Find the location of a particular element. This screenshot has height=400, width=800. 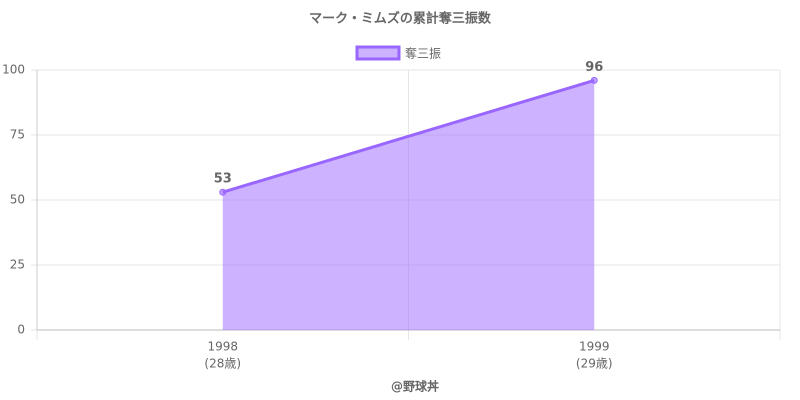

legend-label: 奪三振 is located at coordinates (423, 53).